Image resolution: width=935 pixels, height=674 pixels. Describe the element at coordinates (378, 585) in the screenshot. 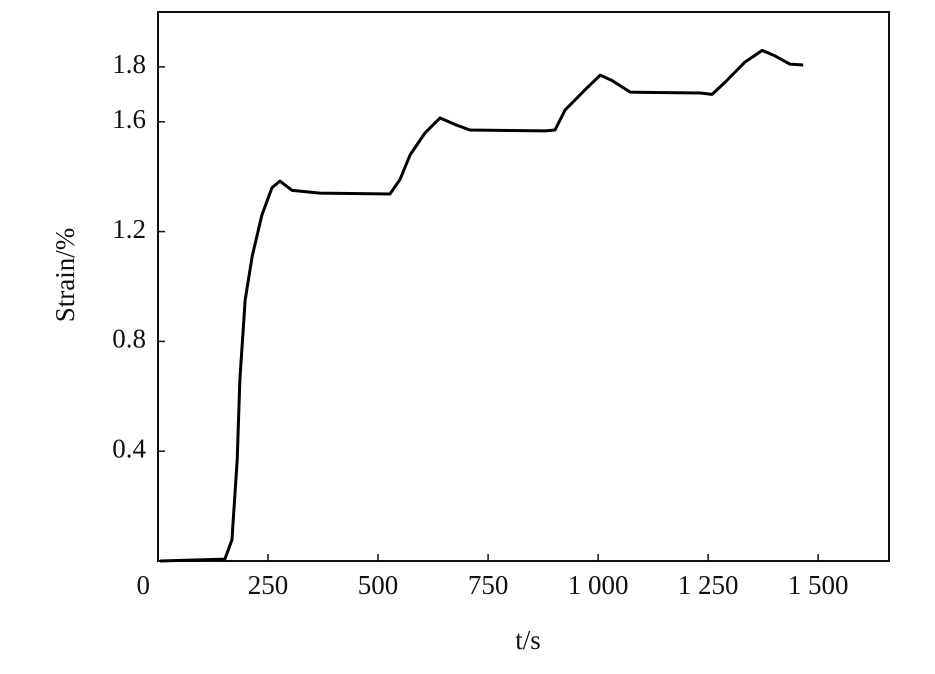

I see `x-tick-label: 500` at that location.